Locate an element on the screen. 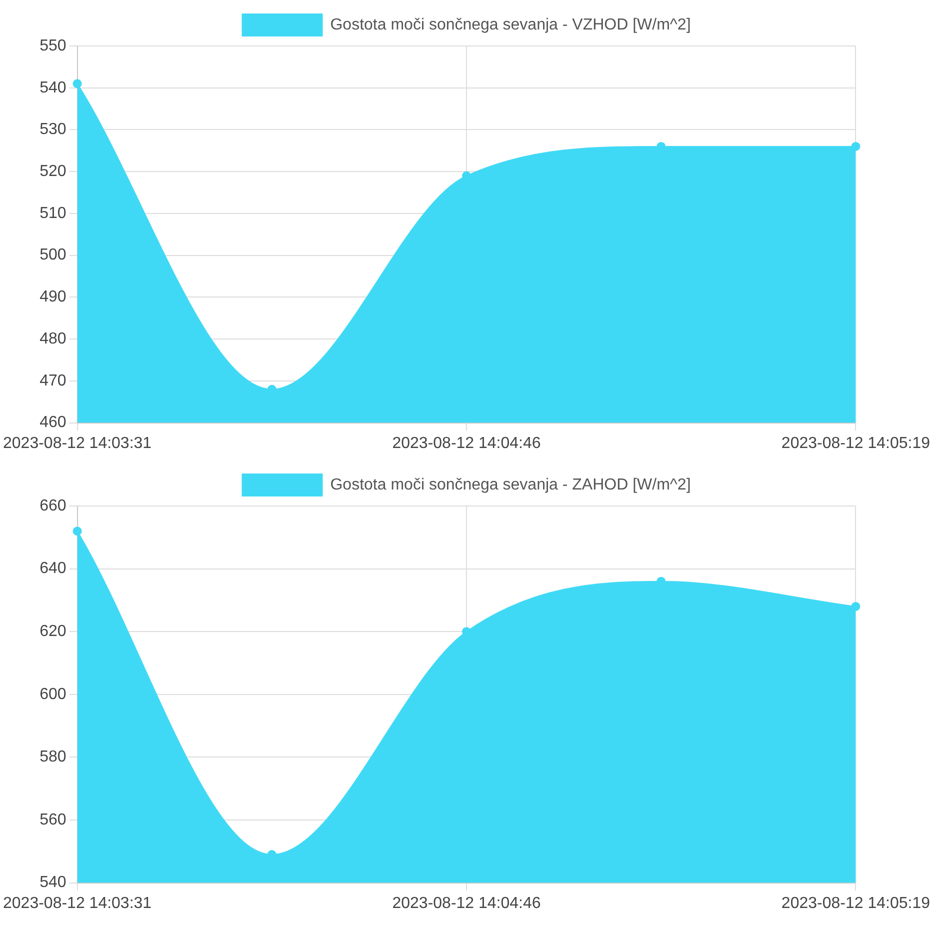 The height and width of the screenshot is (929, 933). legend-label: Gostota moči sončnega sevanja - ZAHOD [W/m^2] is located at coordinates (510, 485).